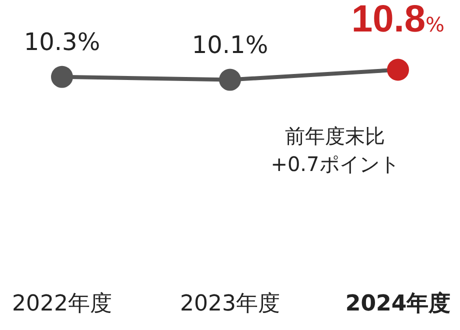 This screenshot has width=460, height=330. What do you see at coordinates (398, 20) in the screenshot?
I see `data-label: 10.8%` at bounding box center [398, 20].